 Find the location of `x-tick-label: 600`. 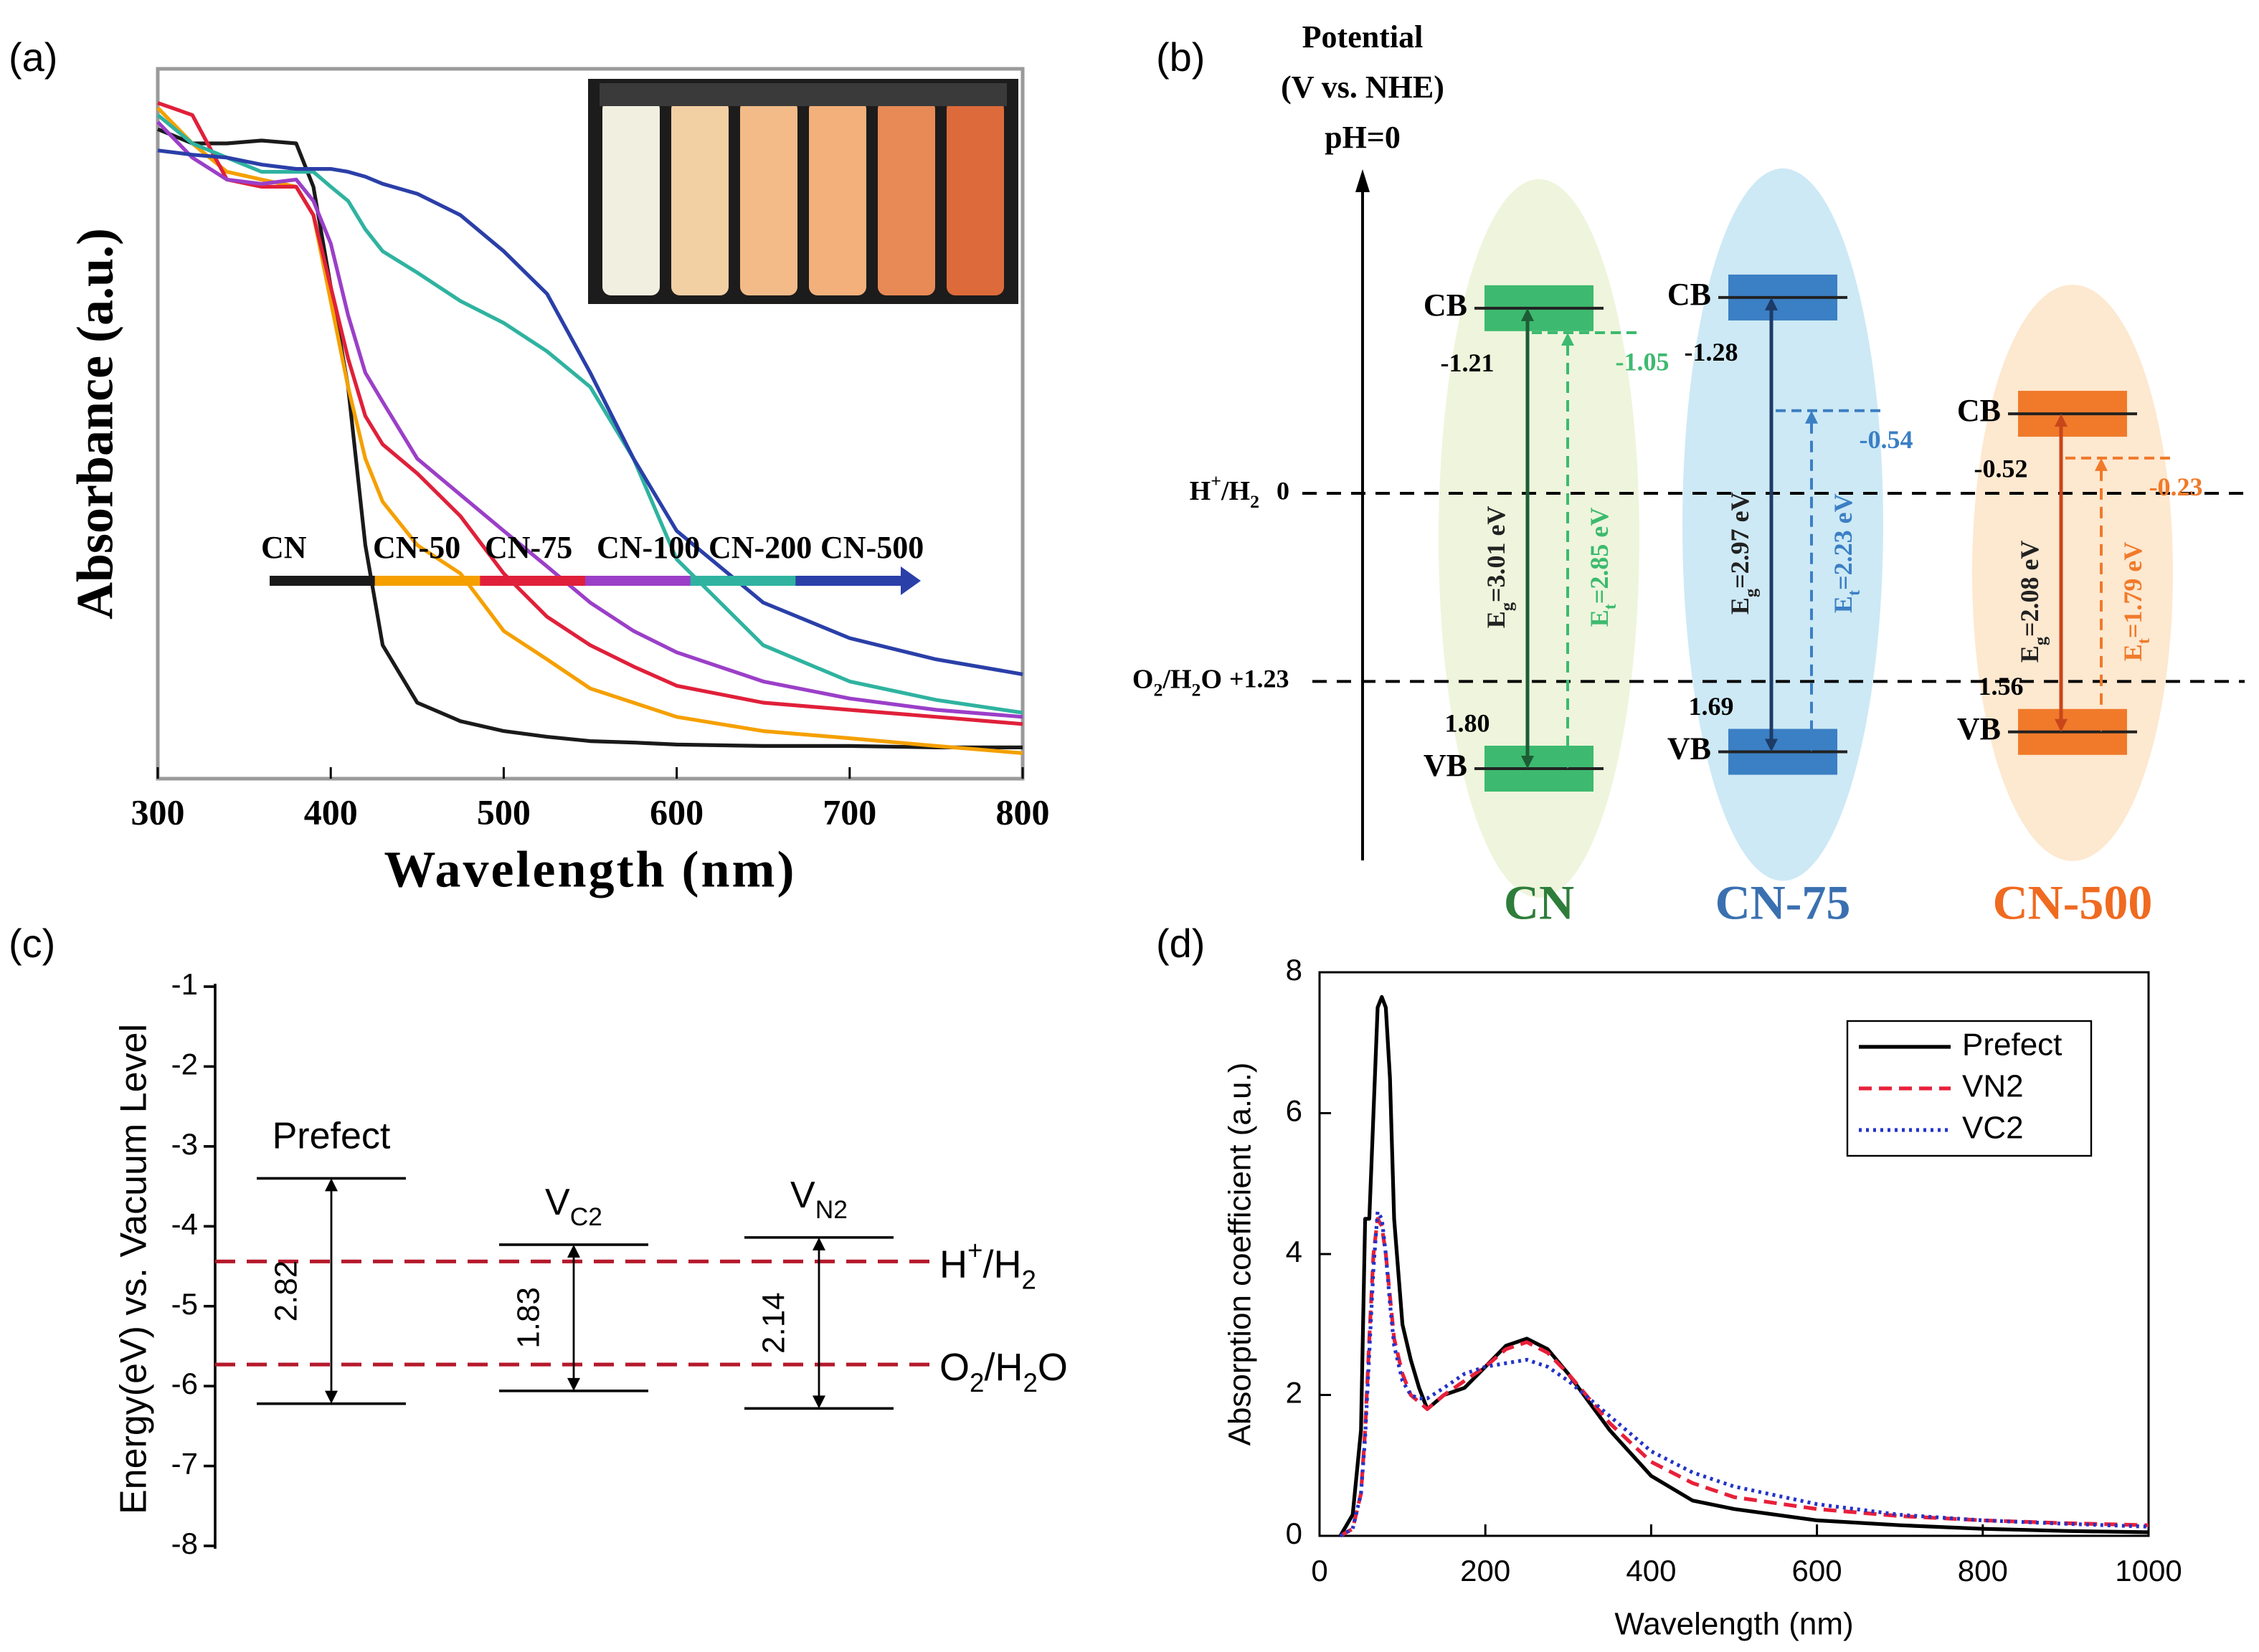

x-tick-label: 600 is located at coordinates (677, 812).